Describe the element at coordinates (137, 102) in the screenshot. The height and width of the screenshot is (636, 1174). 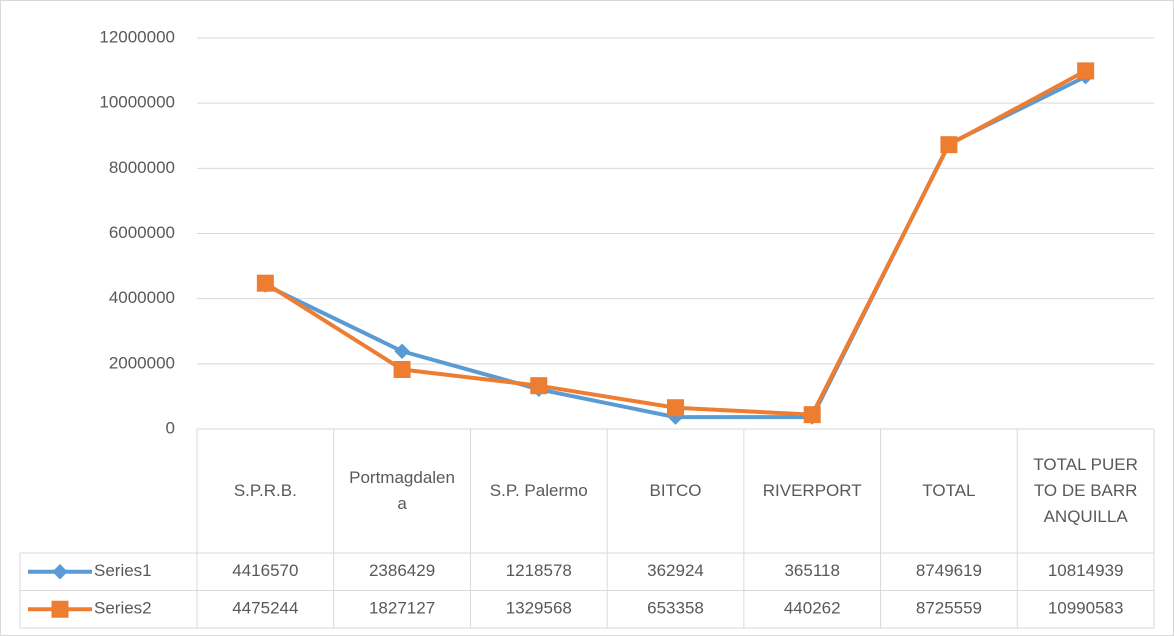
I see `y-tick-label: 10000000` at that location.